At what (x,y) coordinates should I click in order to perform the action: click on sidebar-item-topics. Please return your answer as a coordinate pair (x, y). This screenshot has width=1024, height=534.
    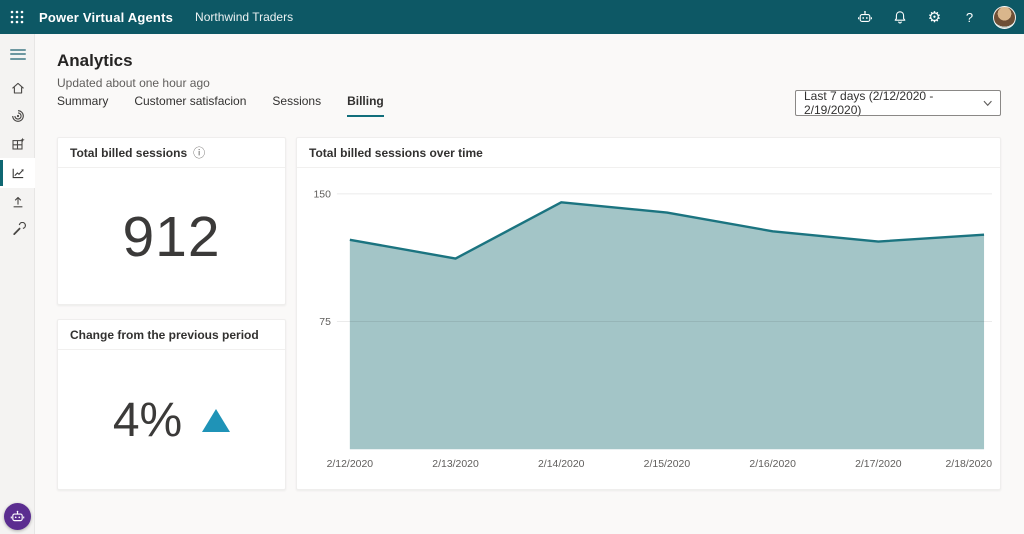
    Looking at the image, I should click on (17, 116).